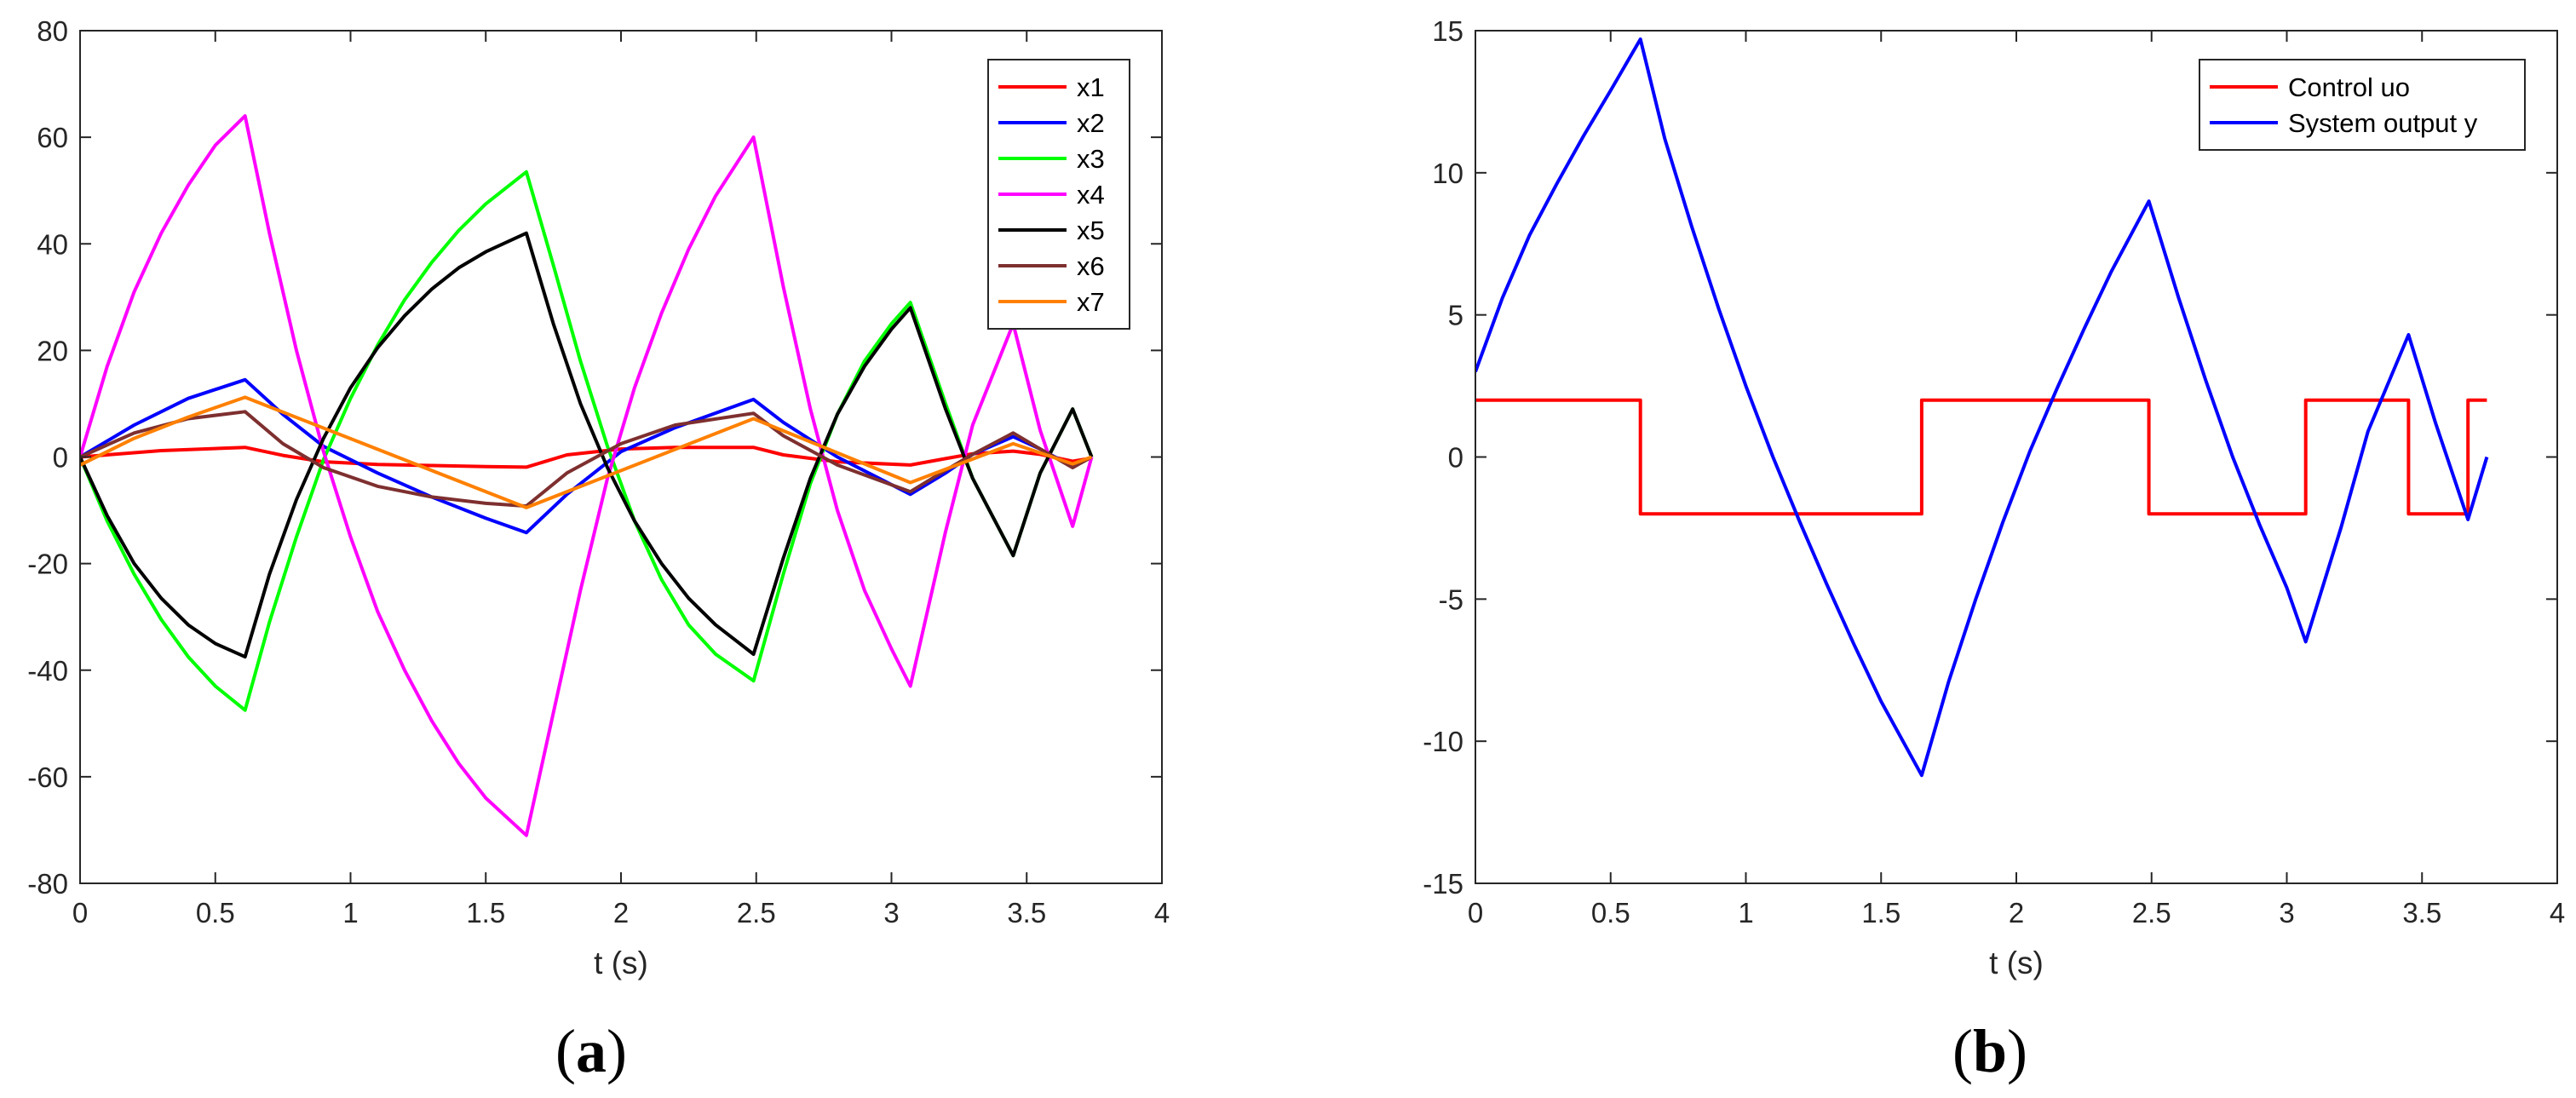 This screenshot has height=1098, width=2576. I want to click on y-tick-label: 10, so click(1448, 173).